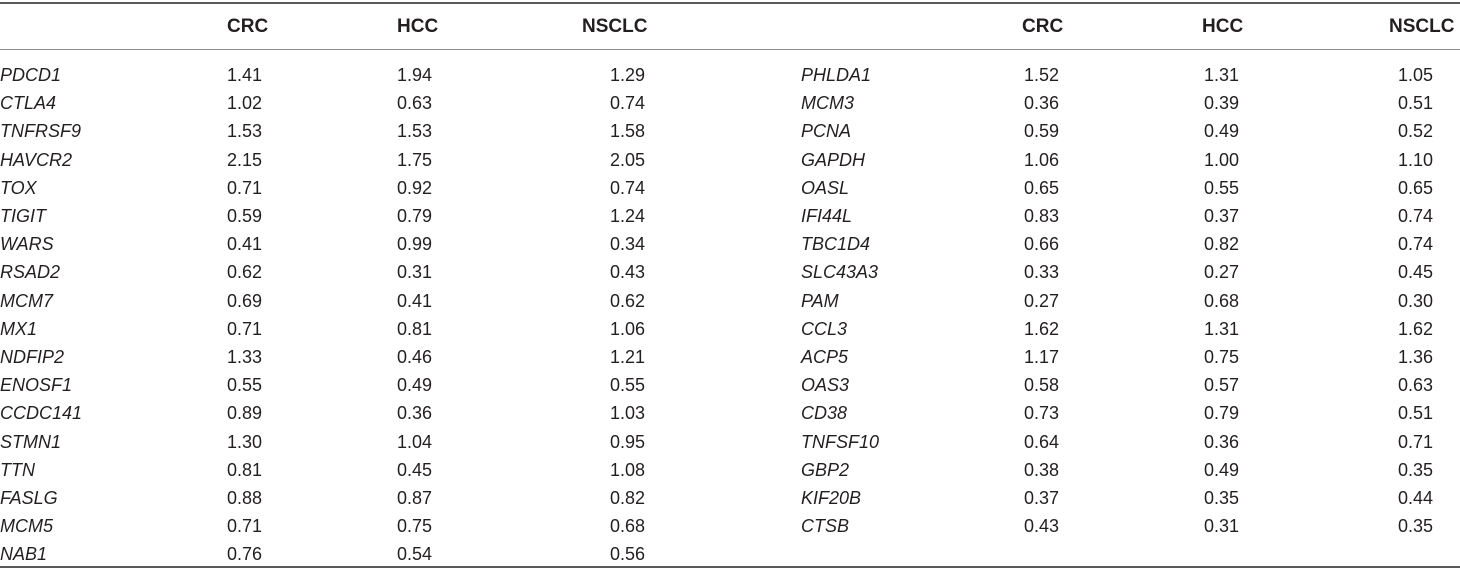  Describe the element at coordinates (415, 526) in the screenshot. I see `hcc-value: 0.75` at that location.